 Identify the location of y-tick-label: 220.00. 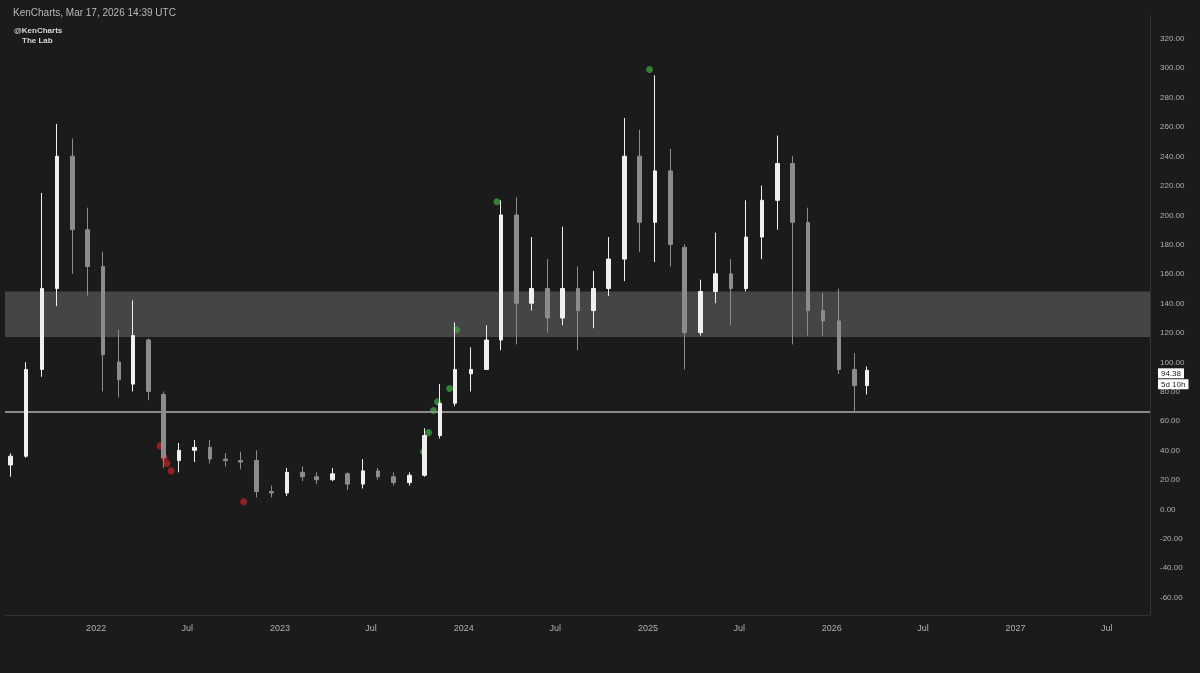
(1173, 186).